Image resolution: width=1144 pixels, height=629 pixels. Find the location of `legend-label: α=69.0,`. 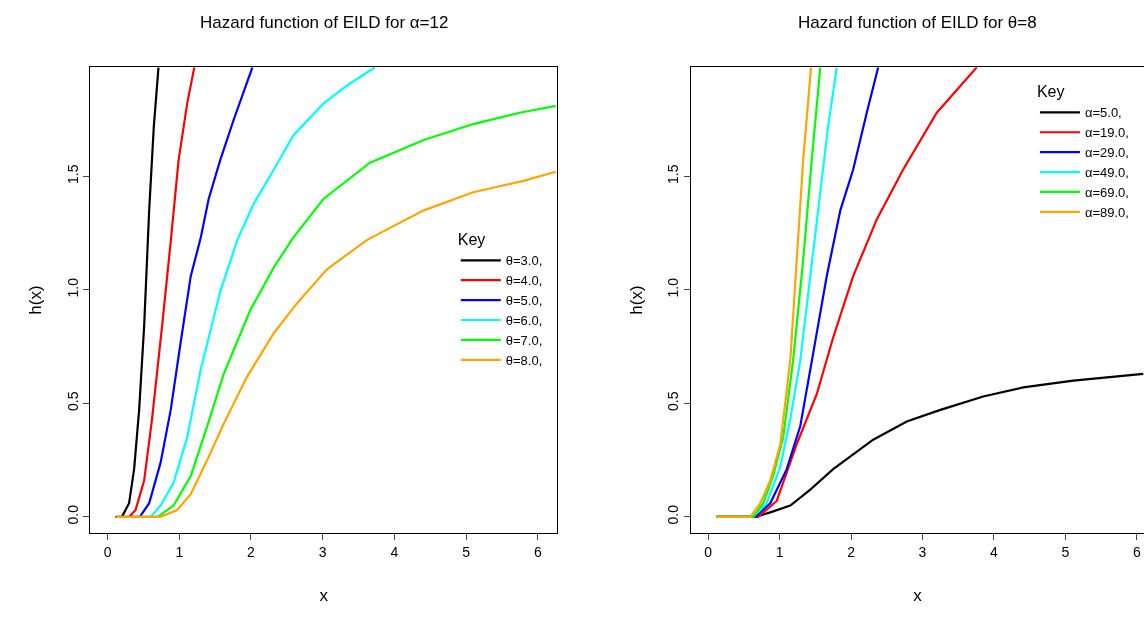

legend-label: α=69.0, is located at coordinates (1106, 193).